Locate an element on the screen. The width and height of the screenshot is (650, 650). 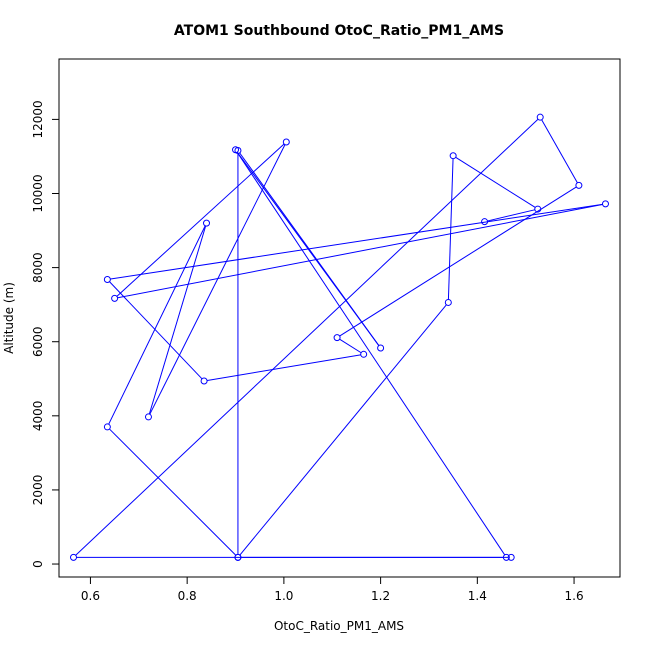
x-axis: 0.6 0.8 1.0 1.2 1.4 1.6 is located at coordinates (332, 589).